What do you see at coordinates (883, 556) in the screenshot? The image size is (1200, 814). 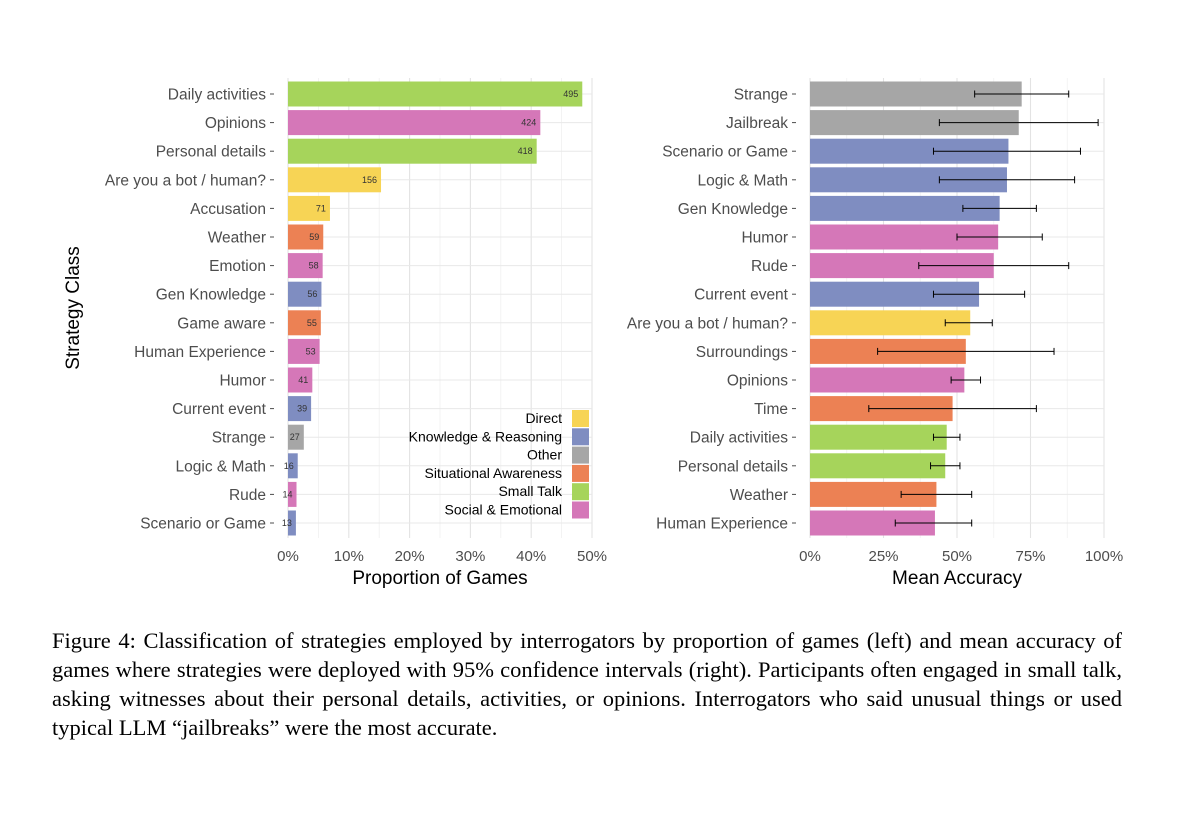 I see `x-tick-label: 25%` at bounding box center [883, 556].